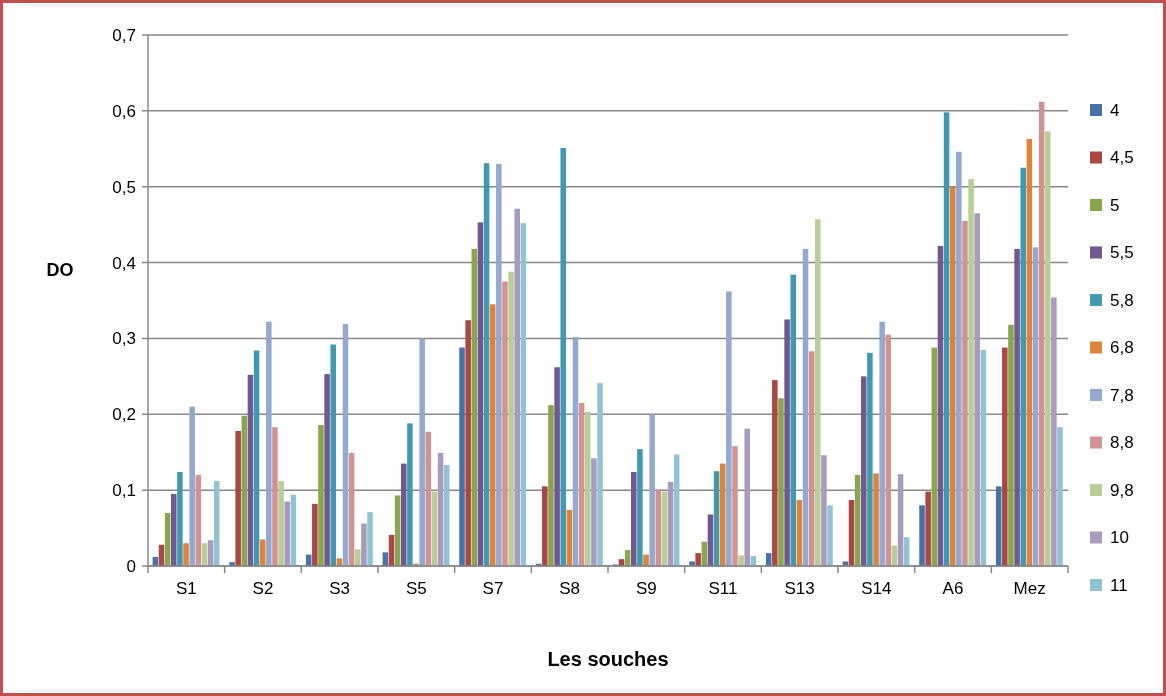  Describe the element at coordinates (1119, 585) in the screenshot. I see `legend-label: 11` at that location.